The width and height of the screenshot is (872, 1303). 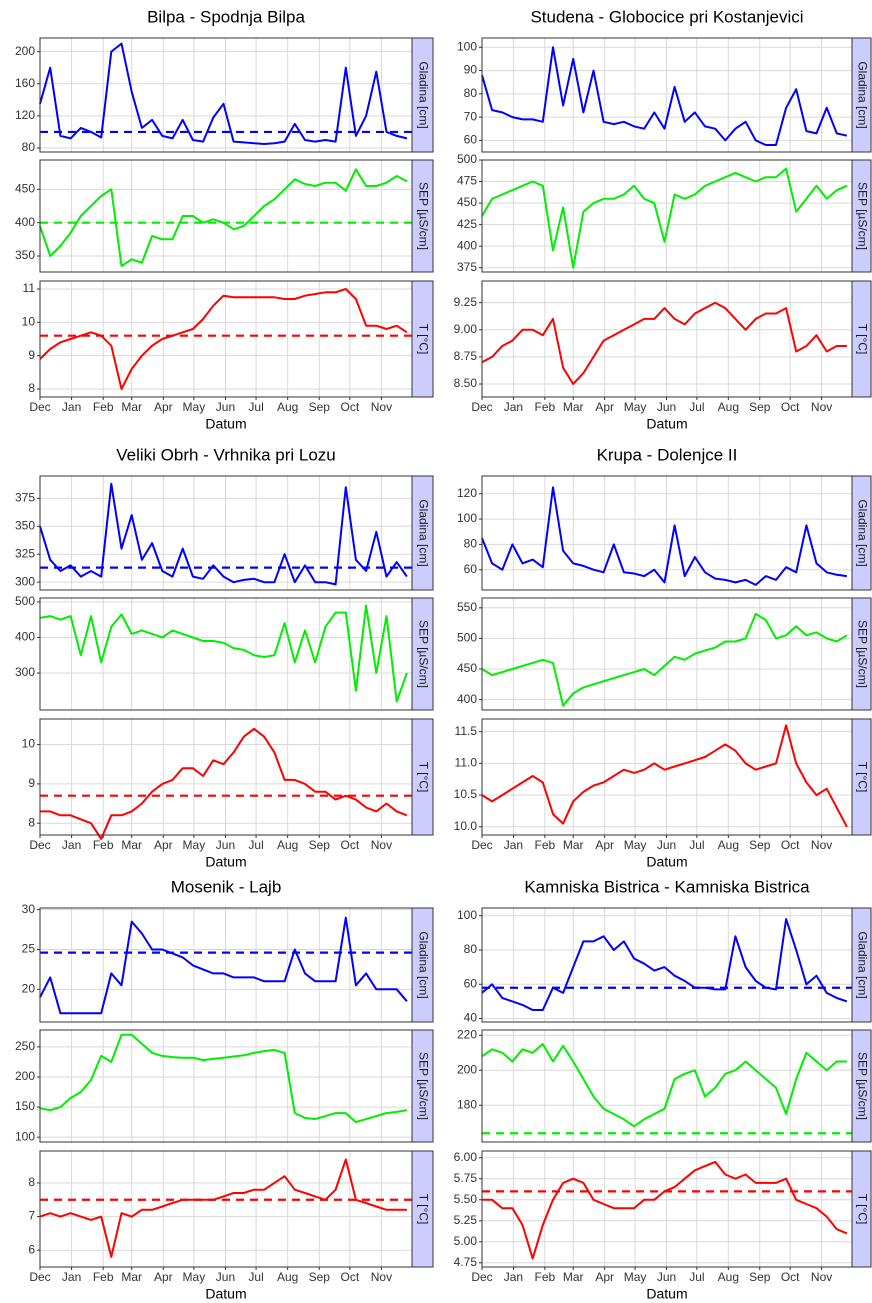 I want to click on panel: 20 25 30 Gladina [cm], so click(x=228, y=962).